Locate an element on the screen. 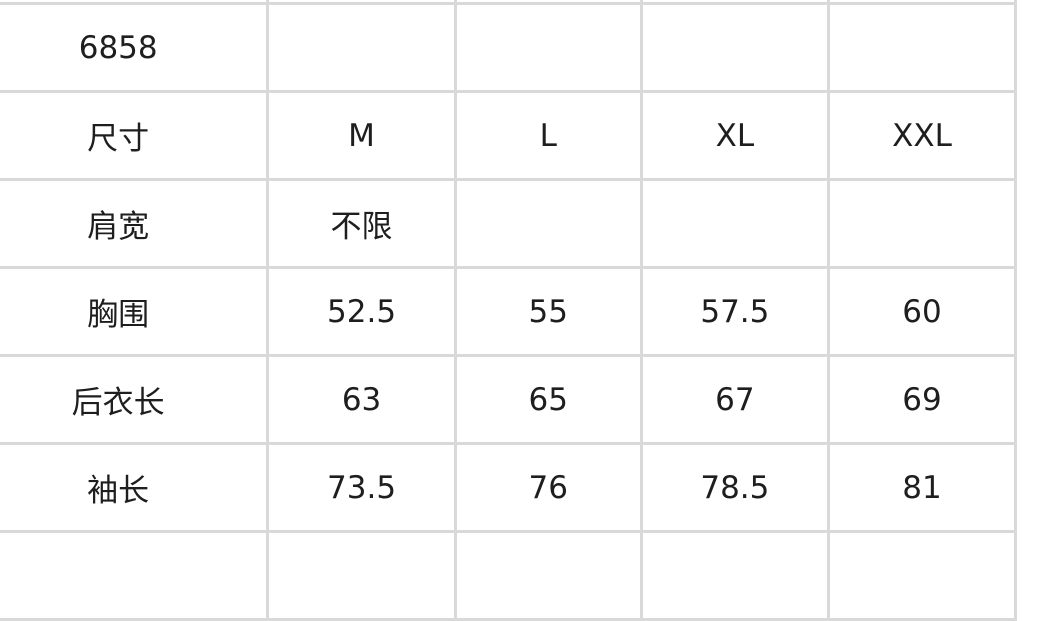 The width and height of the screenshot is (1050, 621). value-cell: XXL is located at coordinates (922, 135).